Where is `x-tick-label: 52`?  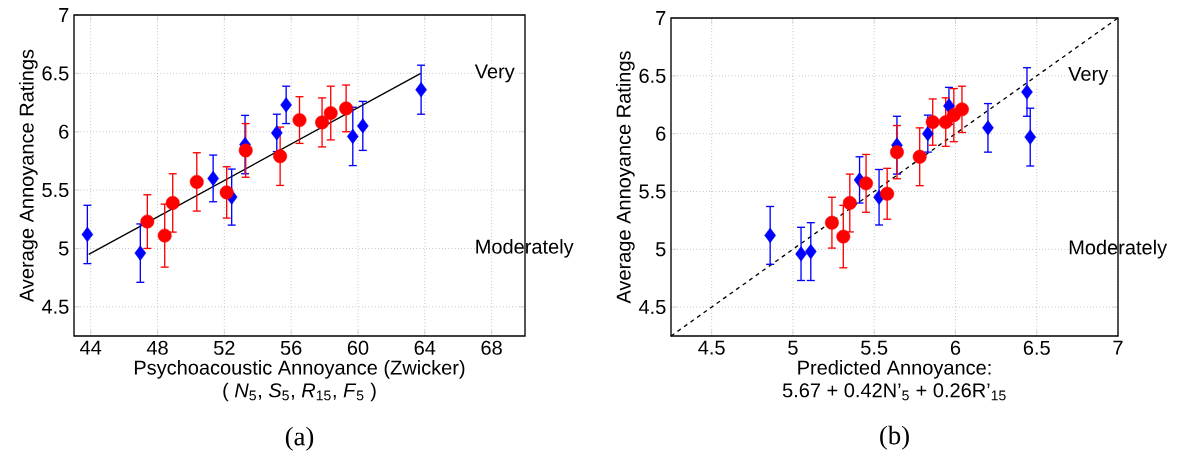
x-tick-label: 52 is located at coordinates (224, 347).